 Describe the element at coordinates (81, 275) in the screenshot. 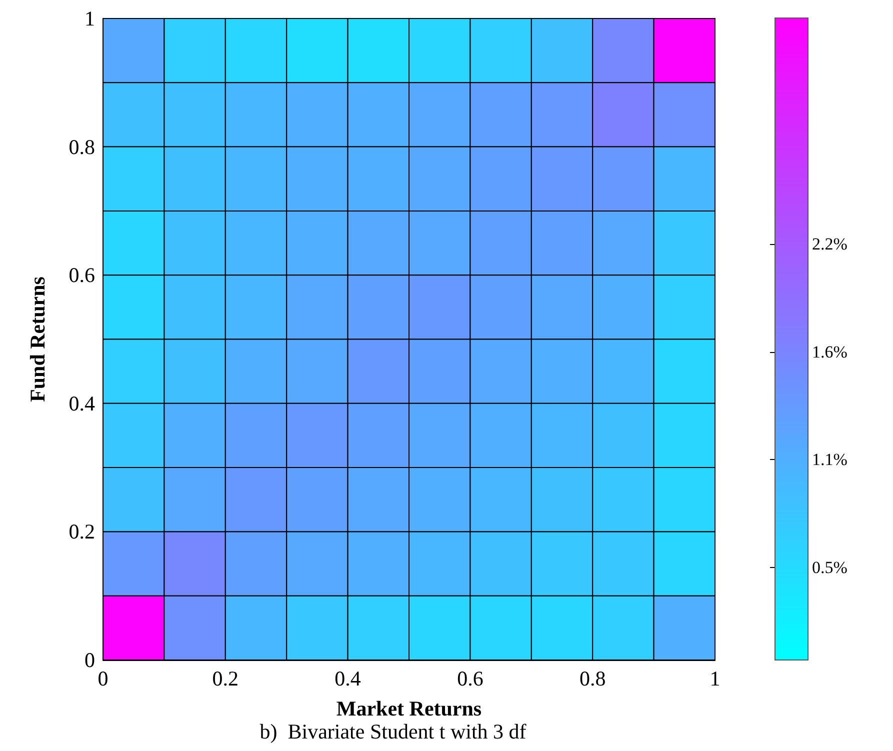

I see `y-tick-label: 0.6` at that location.